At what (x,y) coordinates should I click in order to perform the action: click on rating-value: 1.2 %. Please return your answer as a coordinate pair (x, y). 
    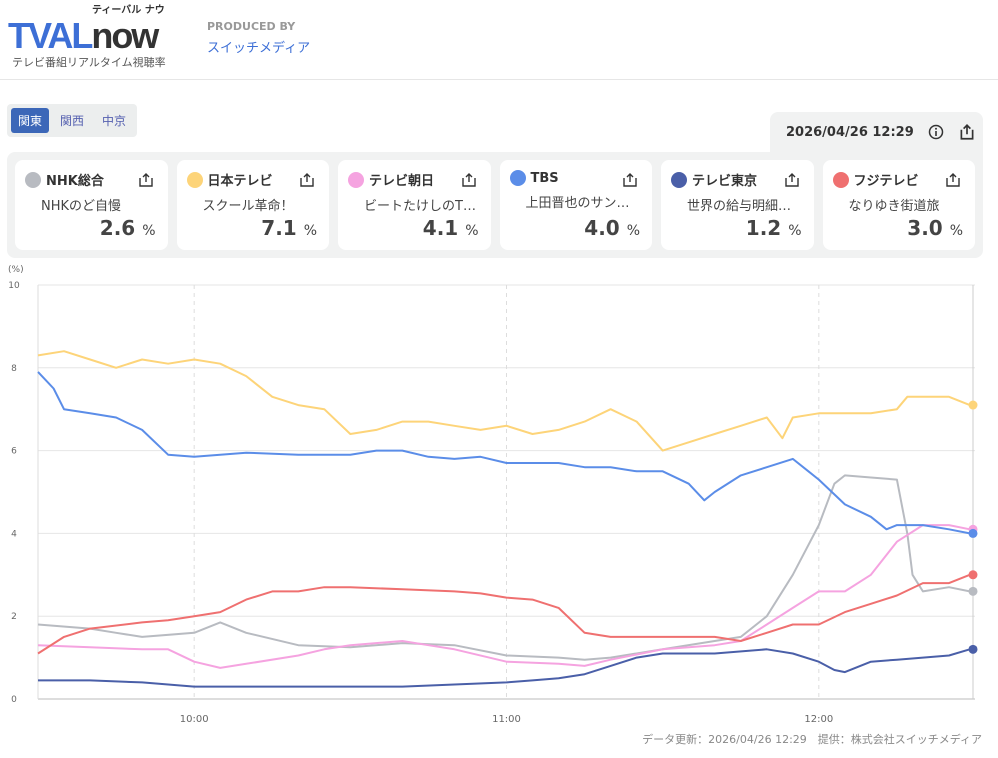
    Looking at the image, I should click on (774, 228).